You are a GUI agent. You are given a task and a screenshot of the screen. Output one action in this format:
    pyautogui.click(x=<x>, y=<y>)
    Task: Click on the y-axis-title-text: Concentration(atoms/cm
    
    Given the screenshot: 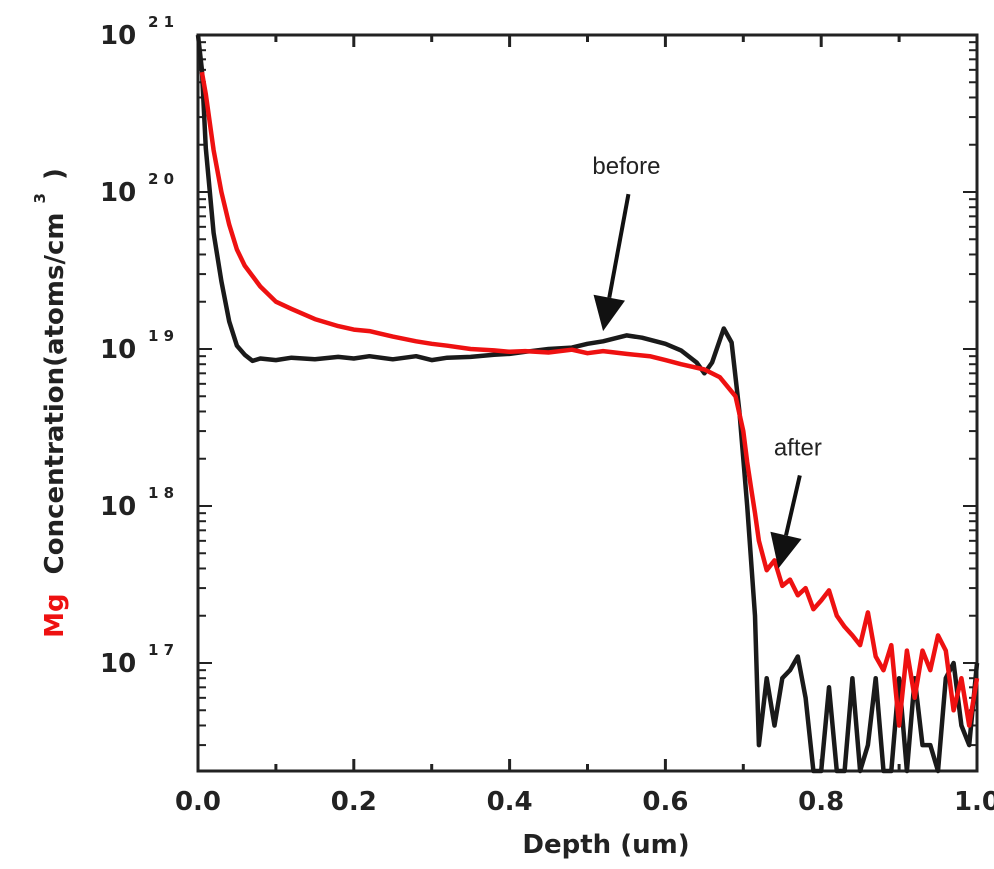 What is the action you would take?
    pyautogui.click(x=55, y=394)
    